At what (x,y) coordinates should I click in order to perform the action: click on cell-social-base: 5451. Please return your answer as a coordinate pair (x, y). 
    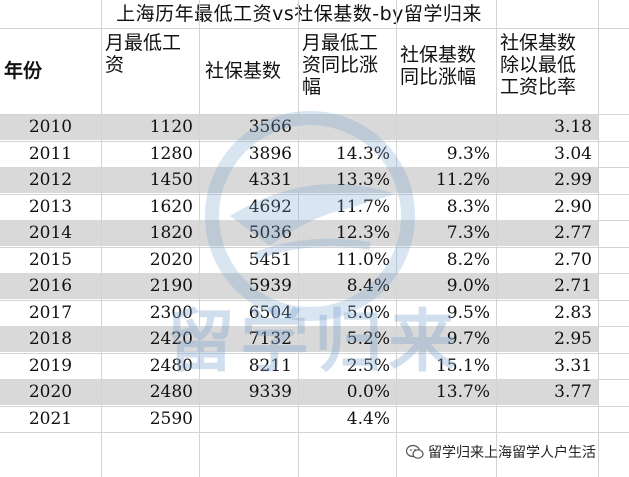
    Looking at the image, I should click on (270, 259).